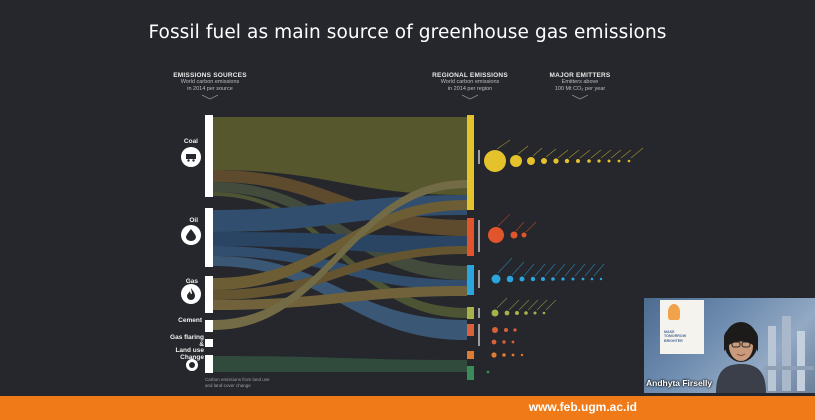  I want to click on source-bar-cement, so click(209, 326).